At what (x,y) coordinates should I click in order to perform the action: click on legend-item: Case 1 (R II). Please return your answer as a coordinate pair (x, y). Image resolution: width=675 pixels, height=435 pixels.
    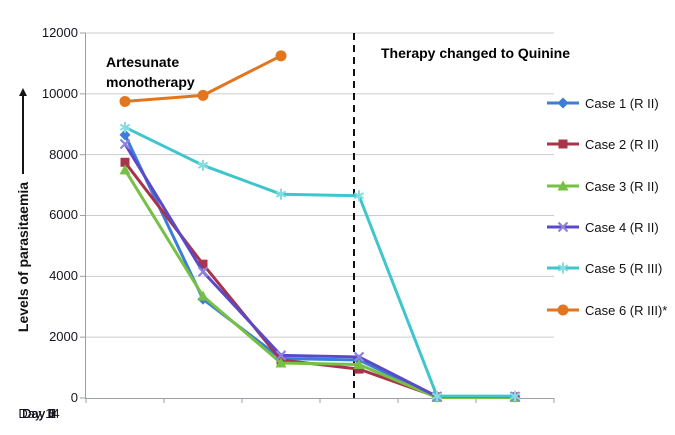
    Looking at the image, I should click on (602, 103).